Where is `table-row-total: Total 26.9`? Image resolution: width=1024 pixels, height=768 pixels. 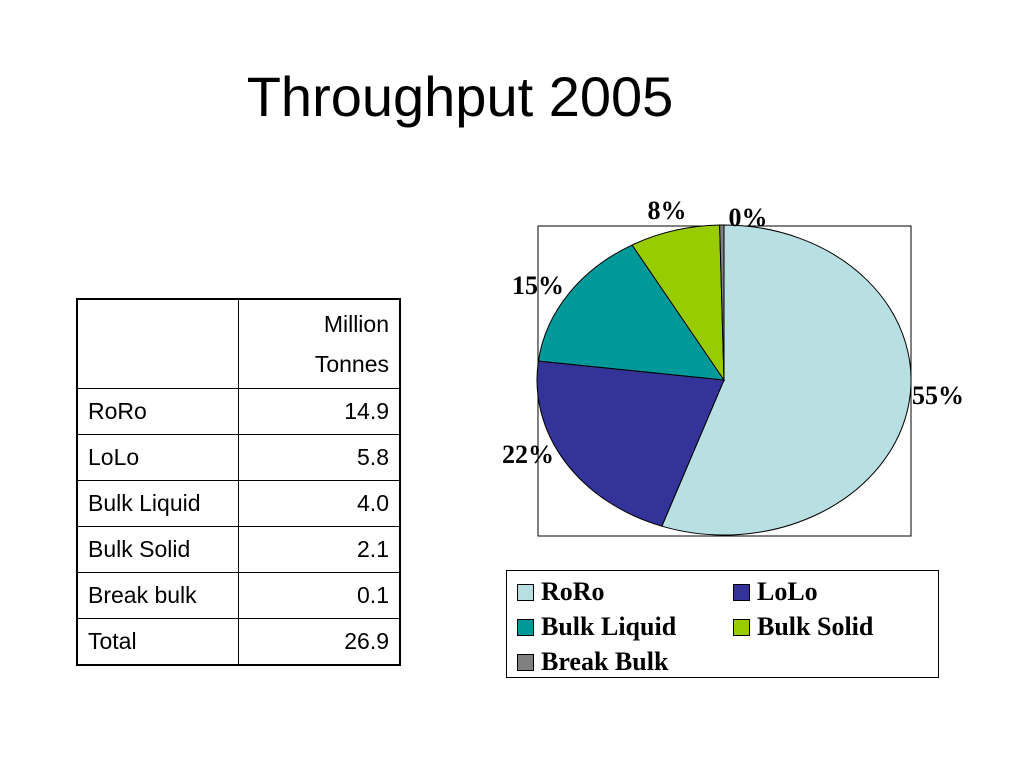 table-row-total: Total 26.9 is located at coordinates (238, 642).